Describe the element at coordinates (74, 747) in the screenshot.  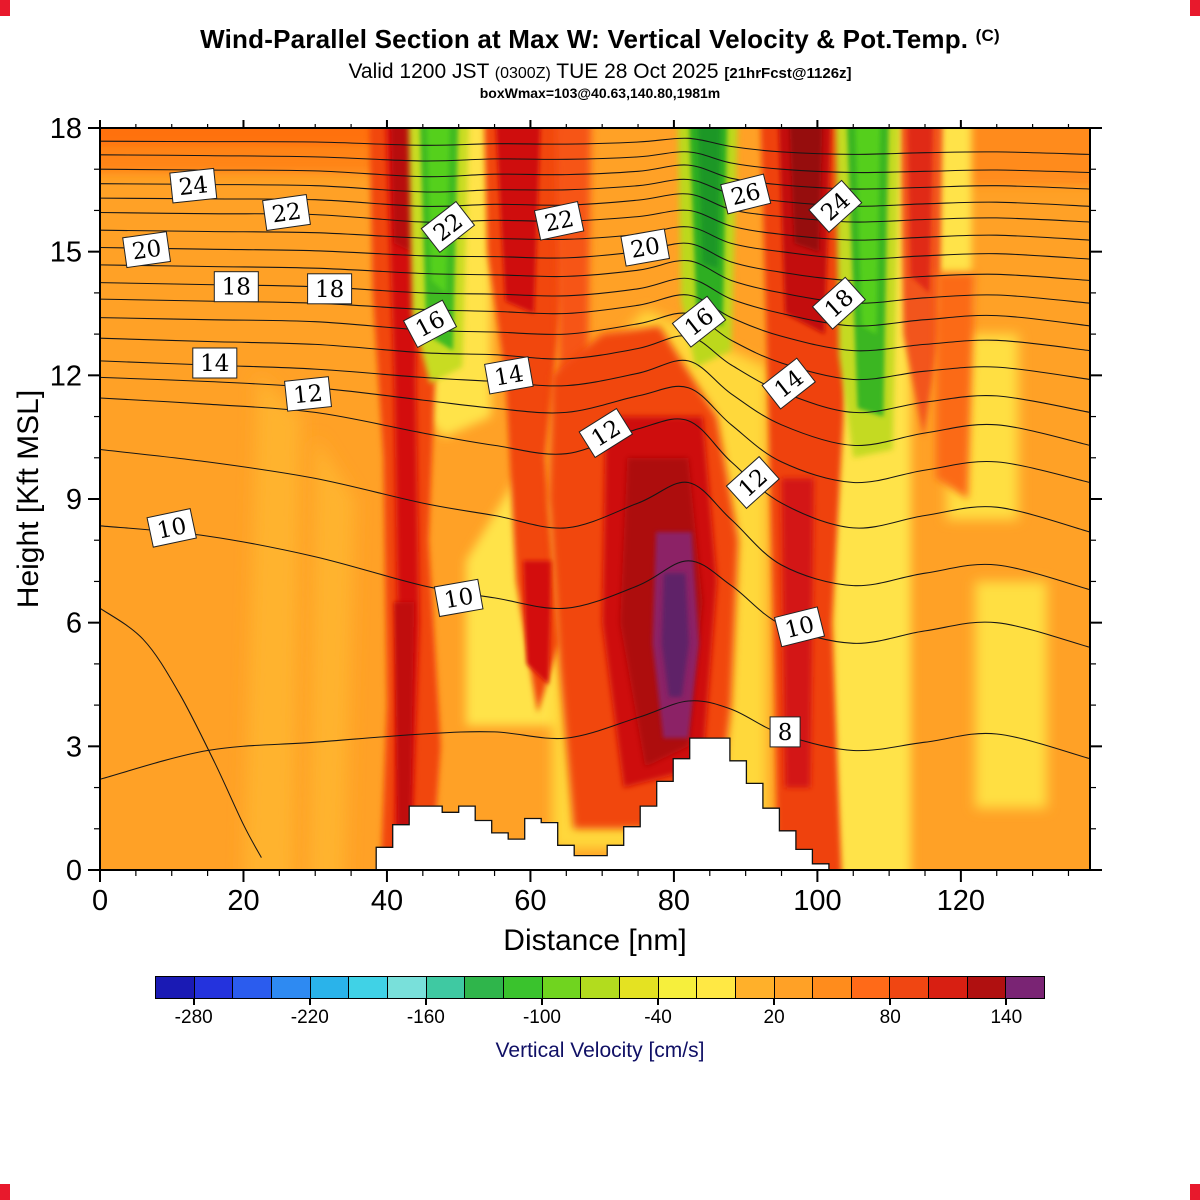
I see `y-tick-label: 3` at that location.